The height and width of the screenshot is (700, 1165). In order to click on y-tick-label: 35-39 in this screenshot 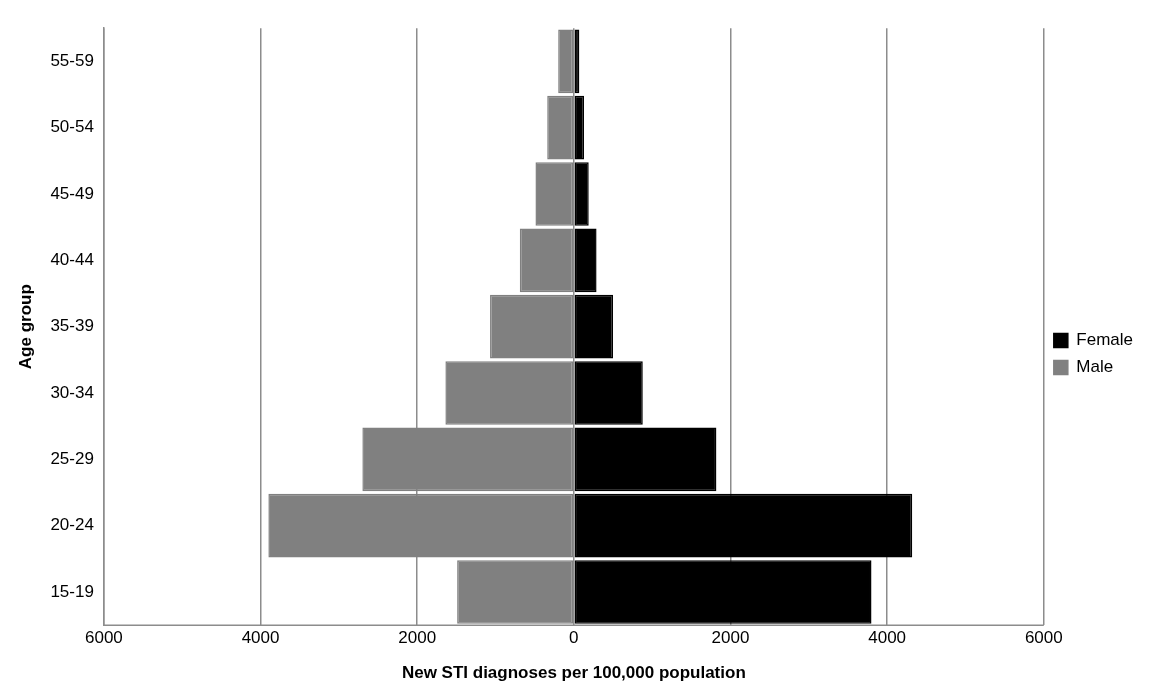, I will do `click(72, 326)`.